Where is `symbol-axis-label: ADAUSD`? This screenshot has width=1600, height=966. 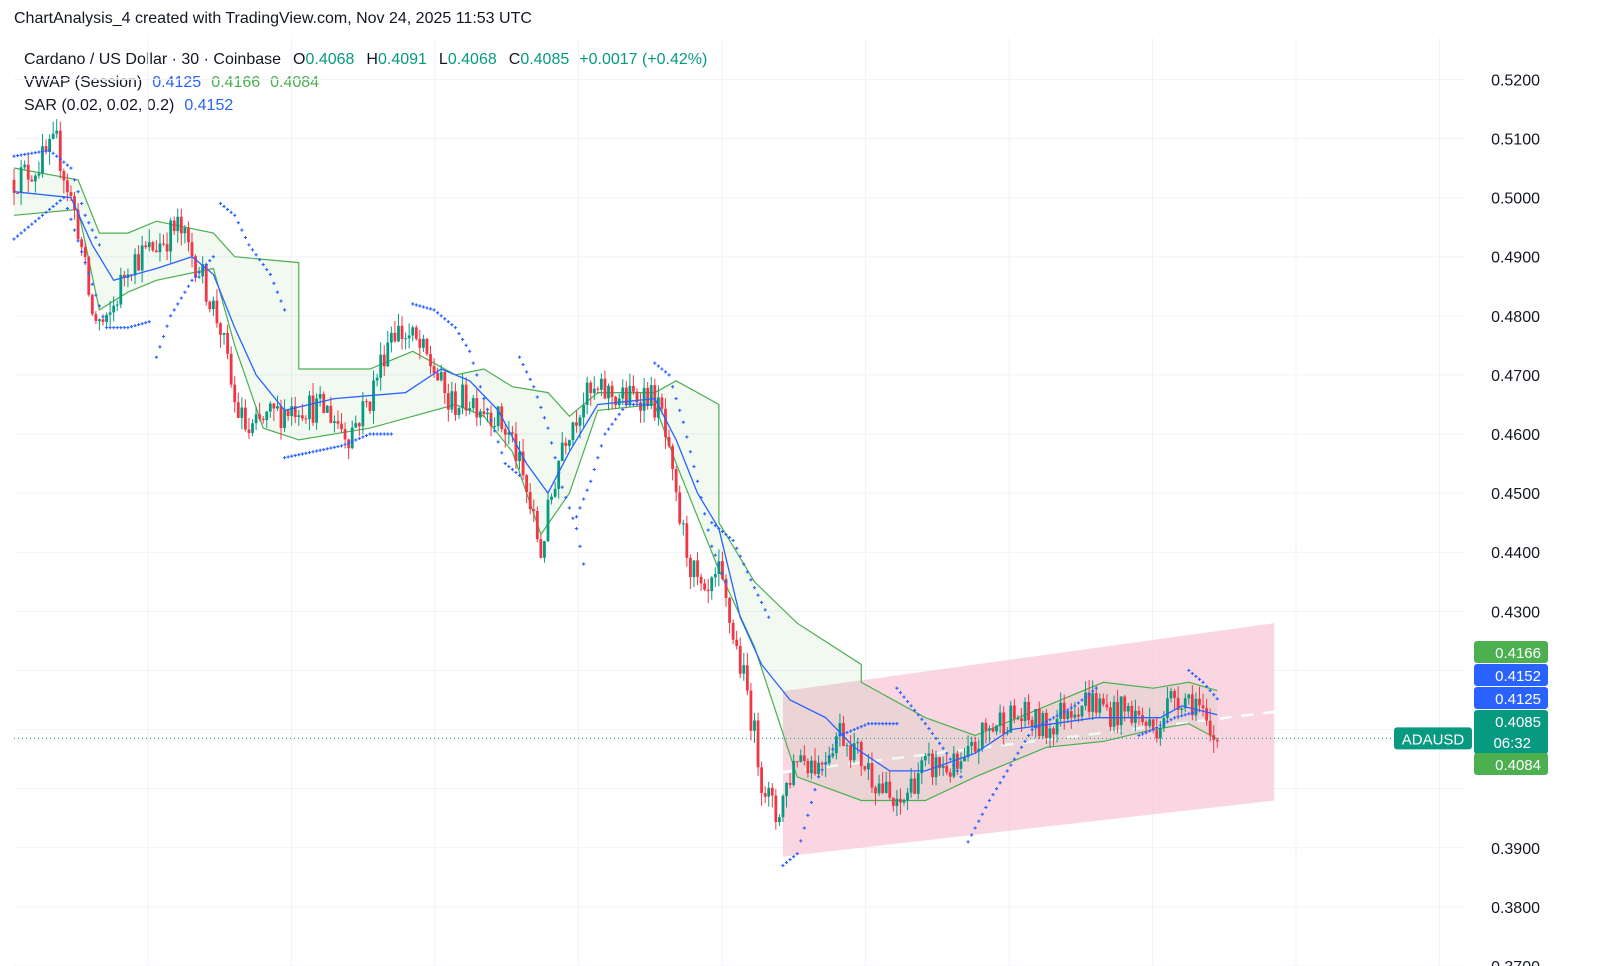
symbol-axis-label: ADAUSD is located at coordinates (1433, 739).